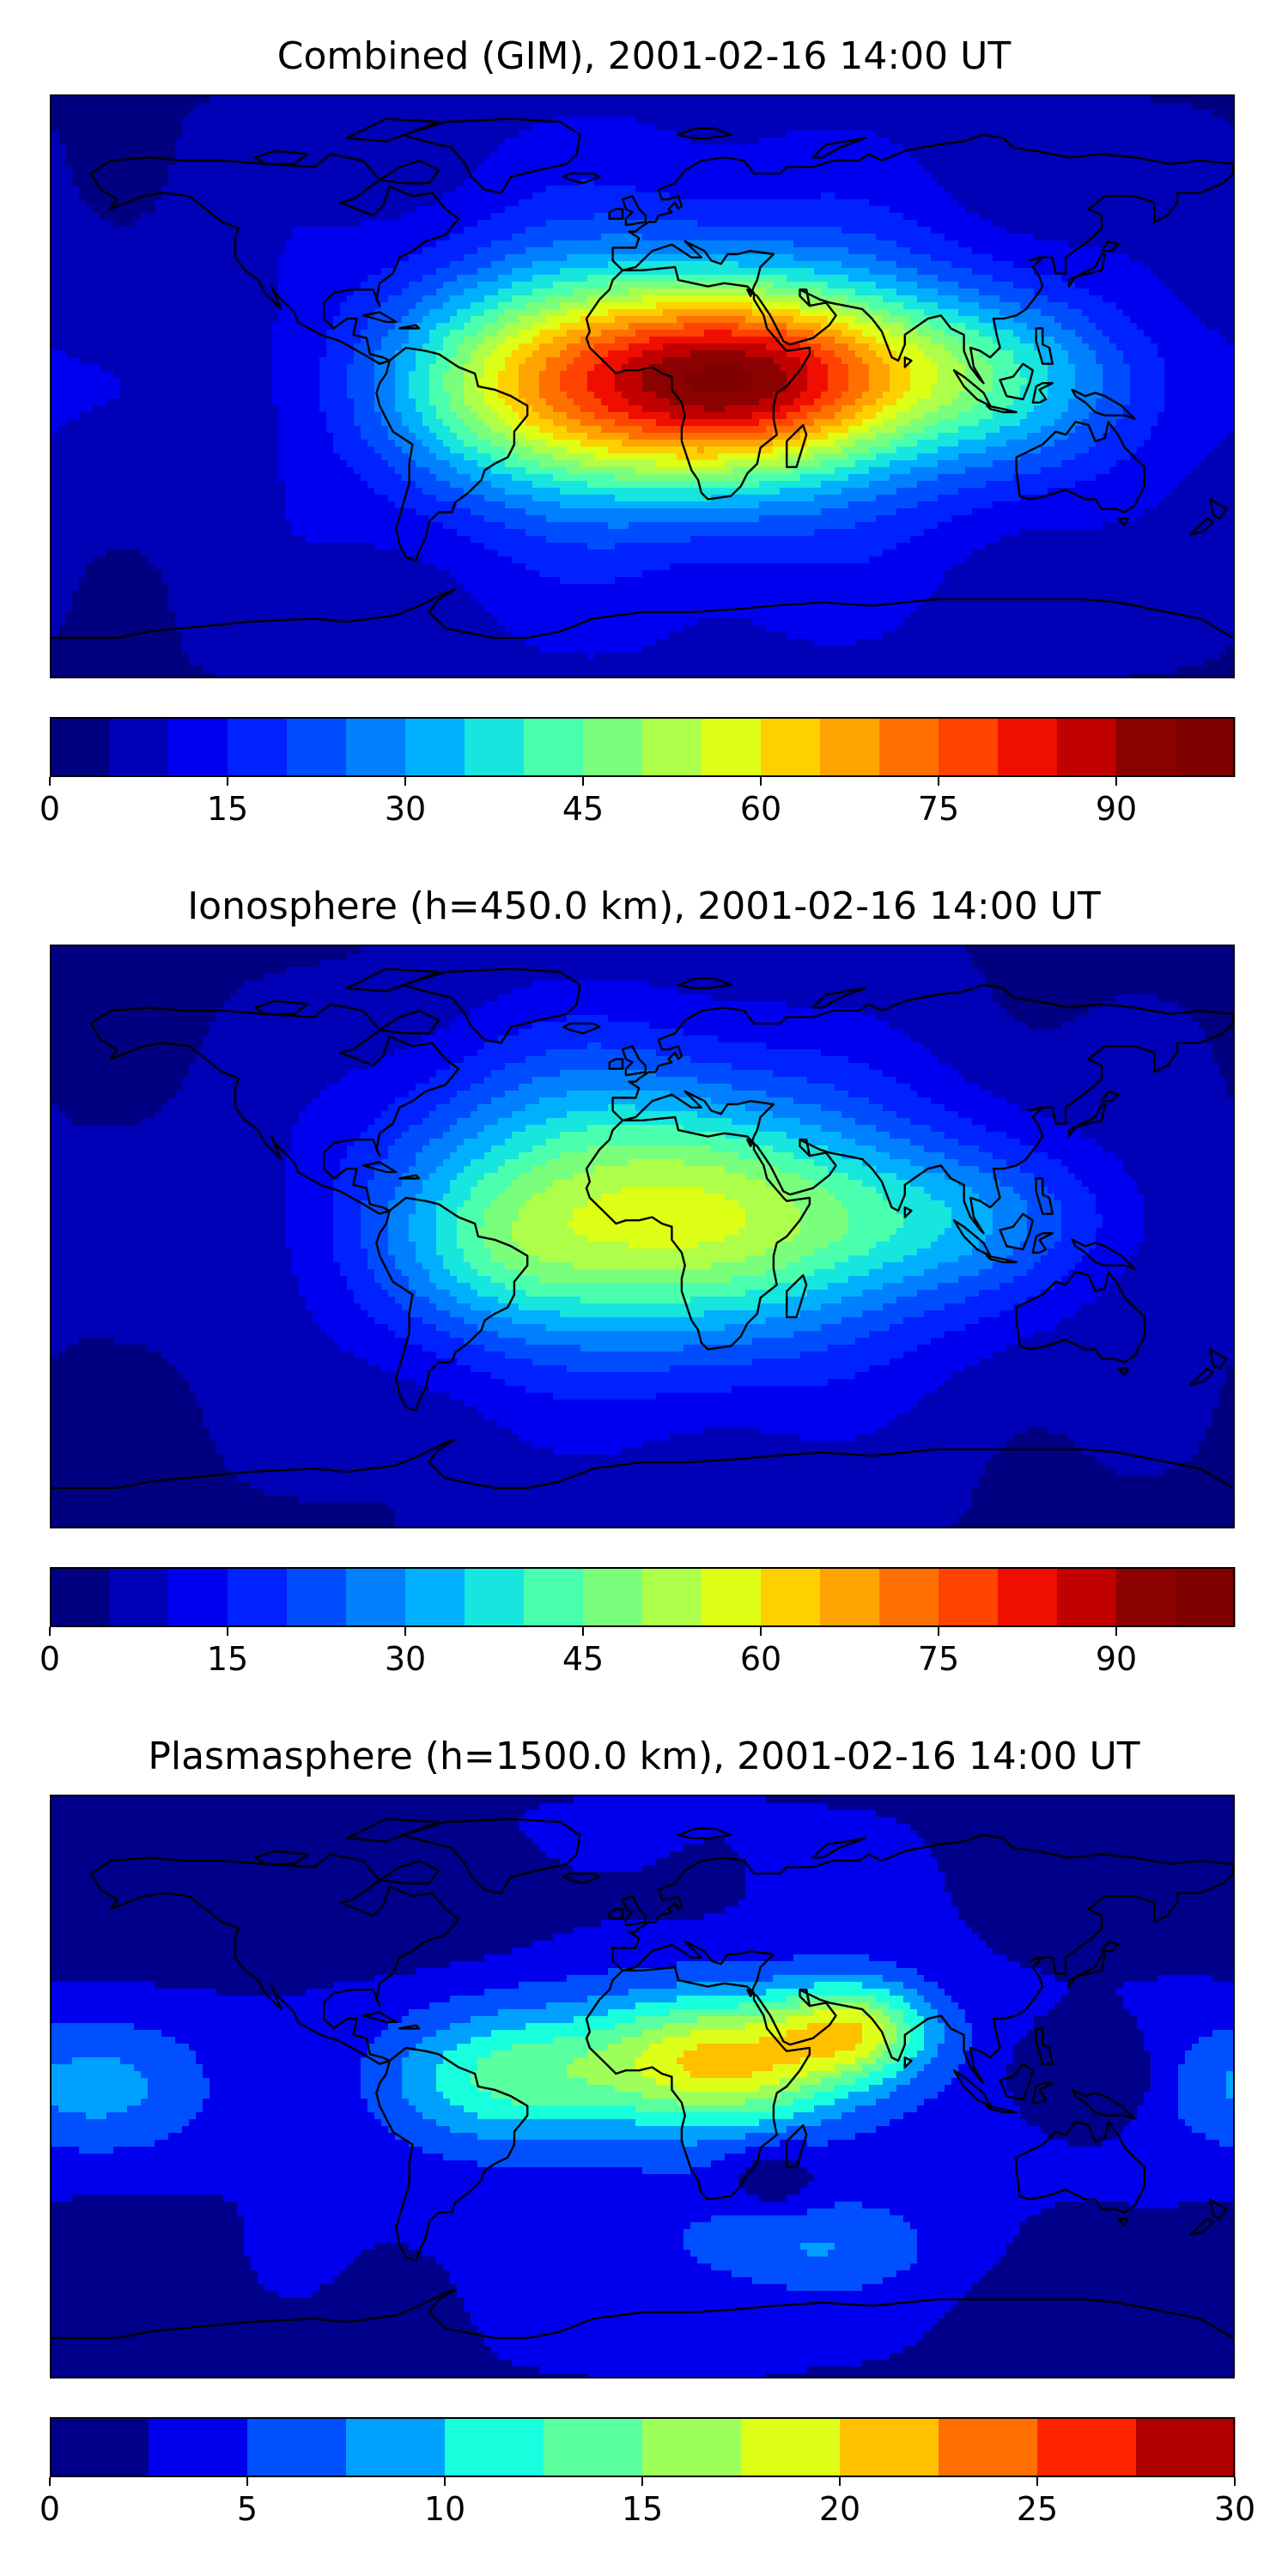  Describe the element at coordinates (1122, 521) in the screenshot. I see `coastline-tasmania` at that location.